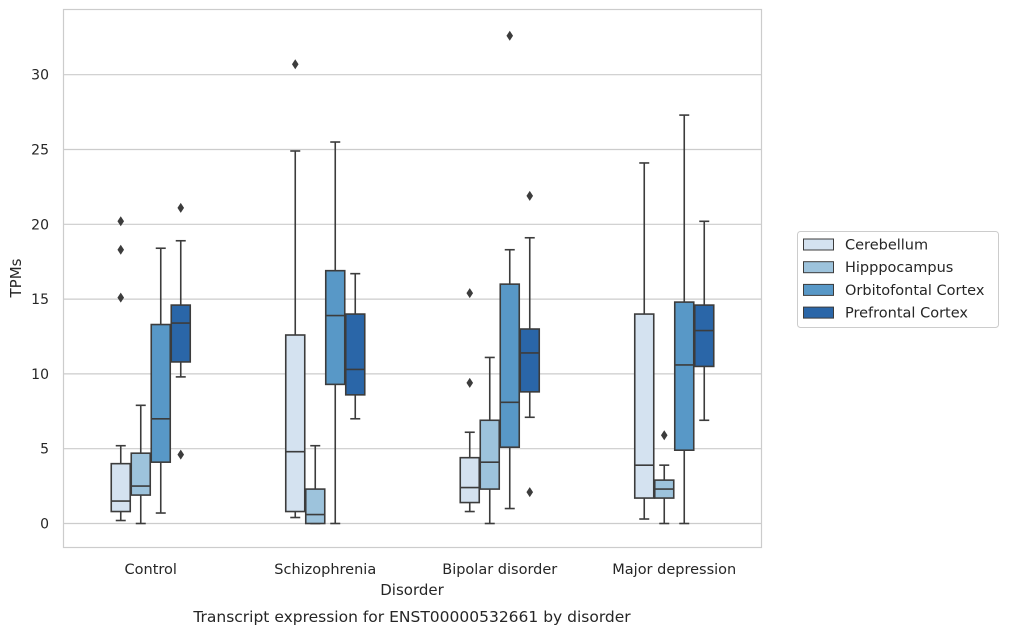 This screenshot has height=634, width=1009. What do you see at coordinates (674, 570) in the screenshot?
I see `x-tick-label: Major depression` at bounding box center [674, 570].